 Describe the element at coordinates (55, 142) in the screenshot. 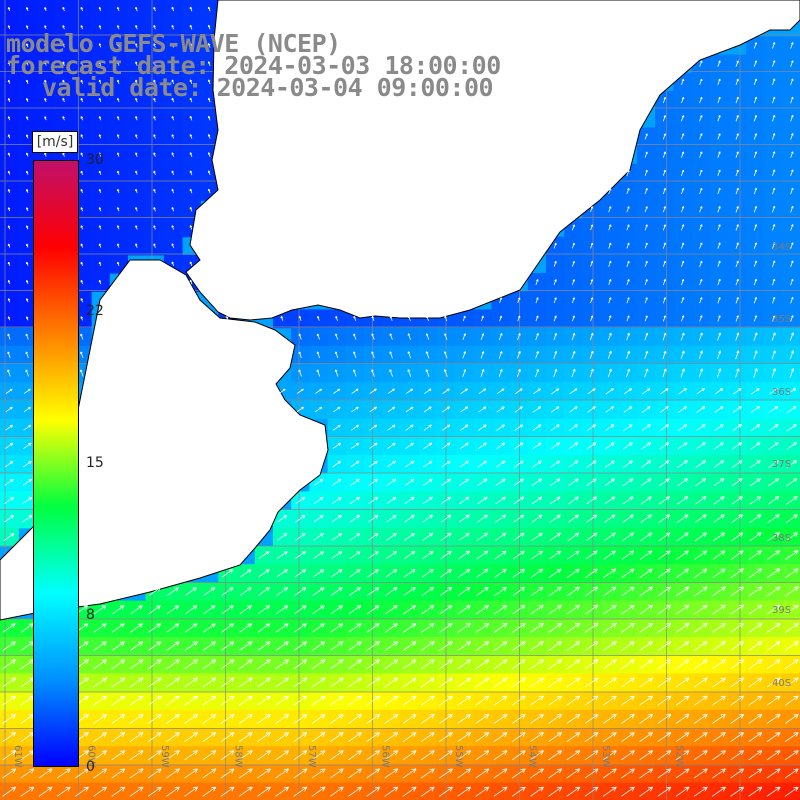

I see `colorbar-unit: [m/s]` at that location.